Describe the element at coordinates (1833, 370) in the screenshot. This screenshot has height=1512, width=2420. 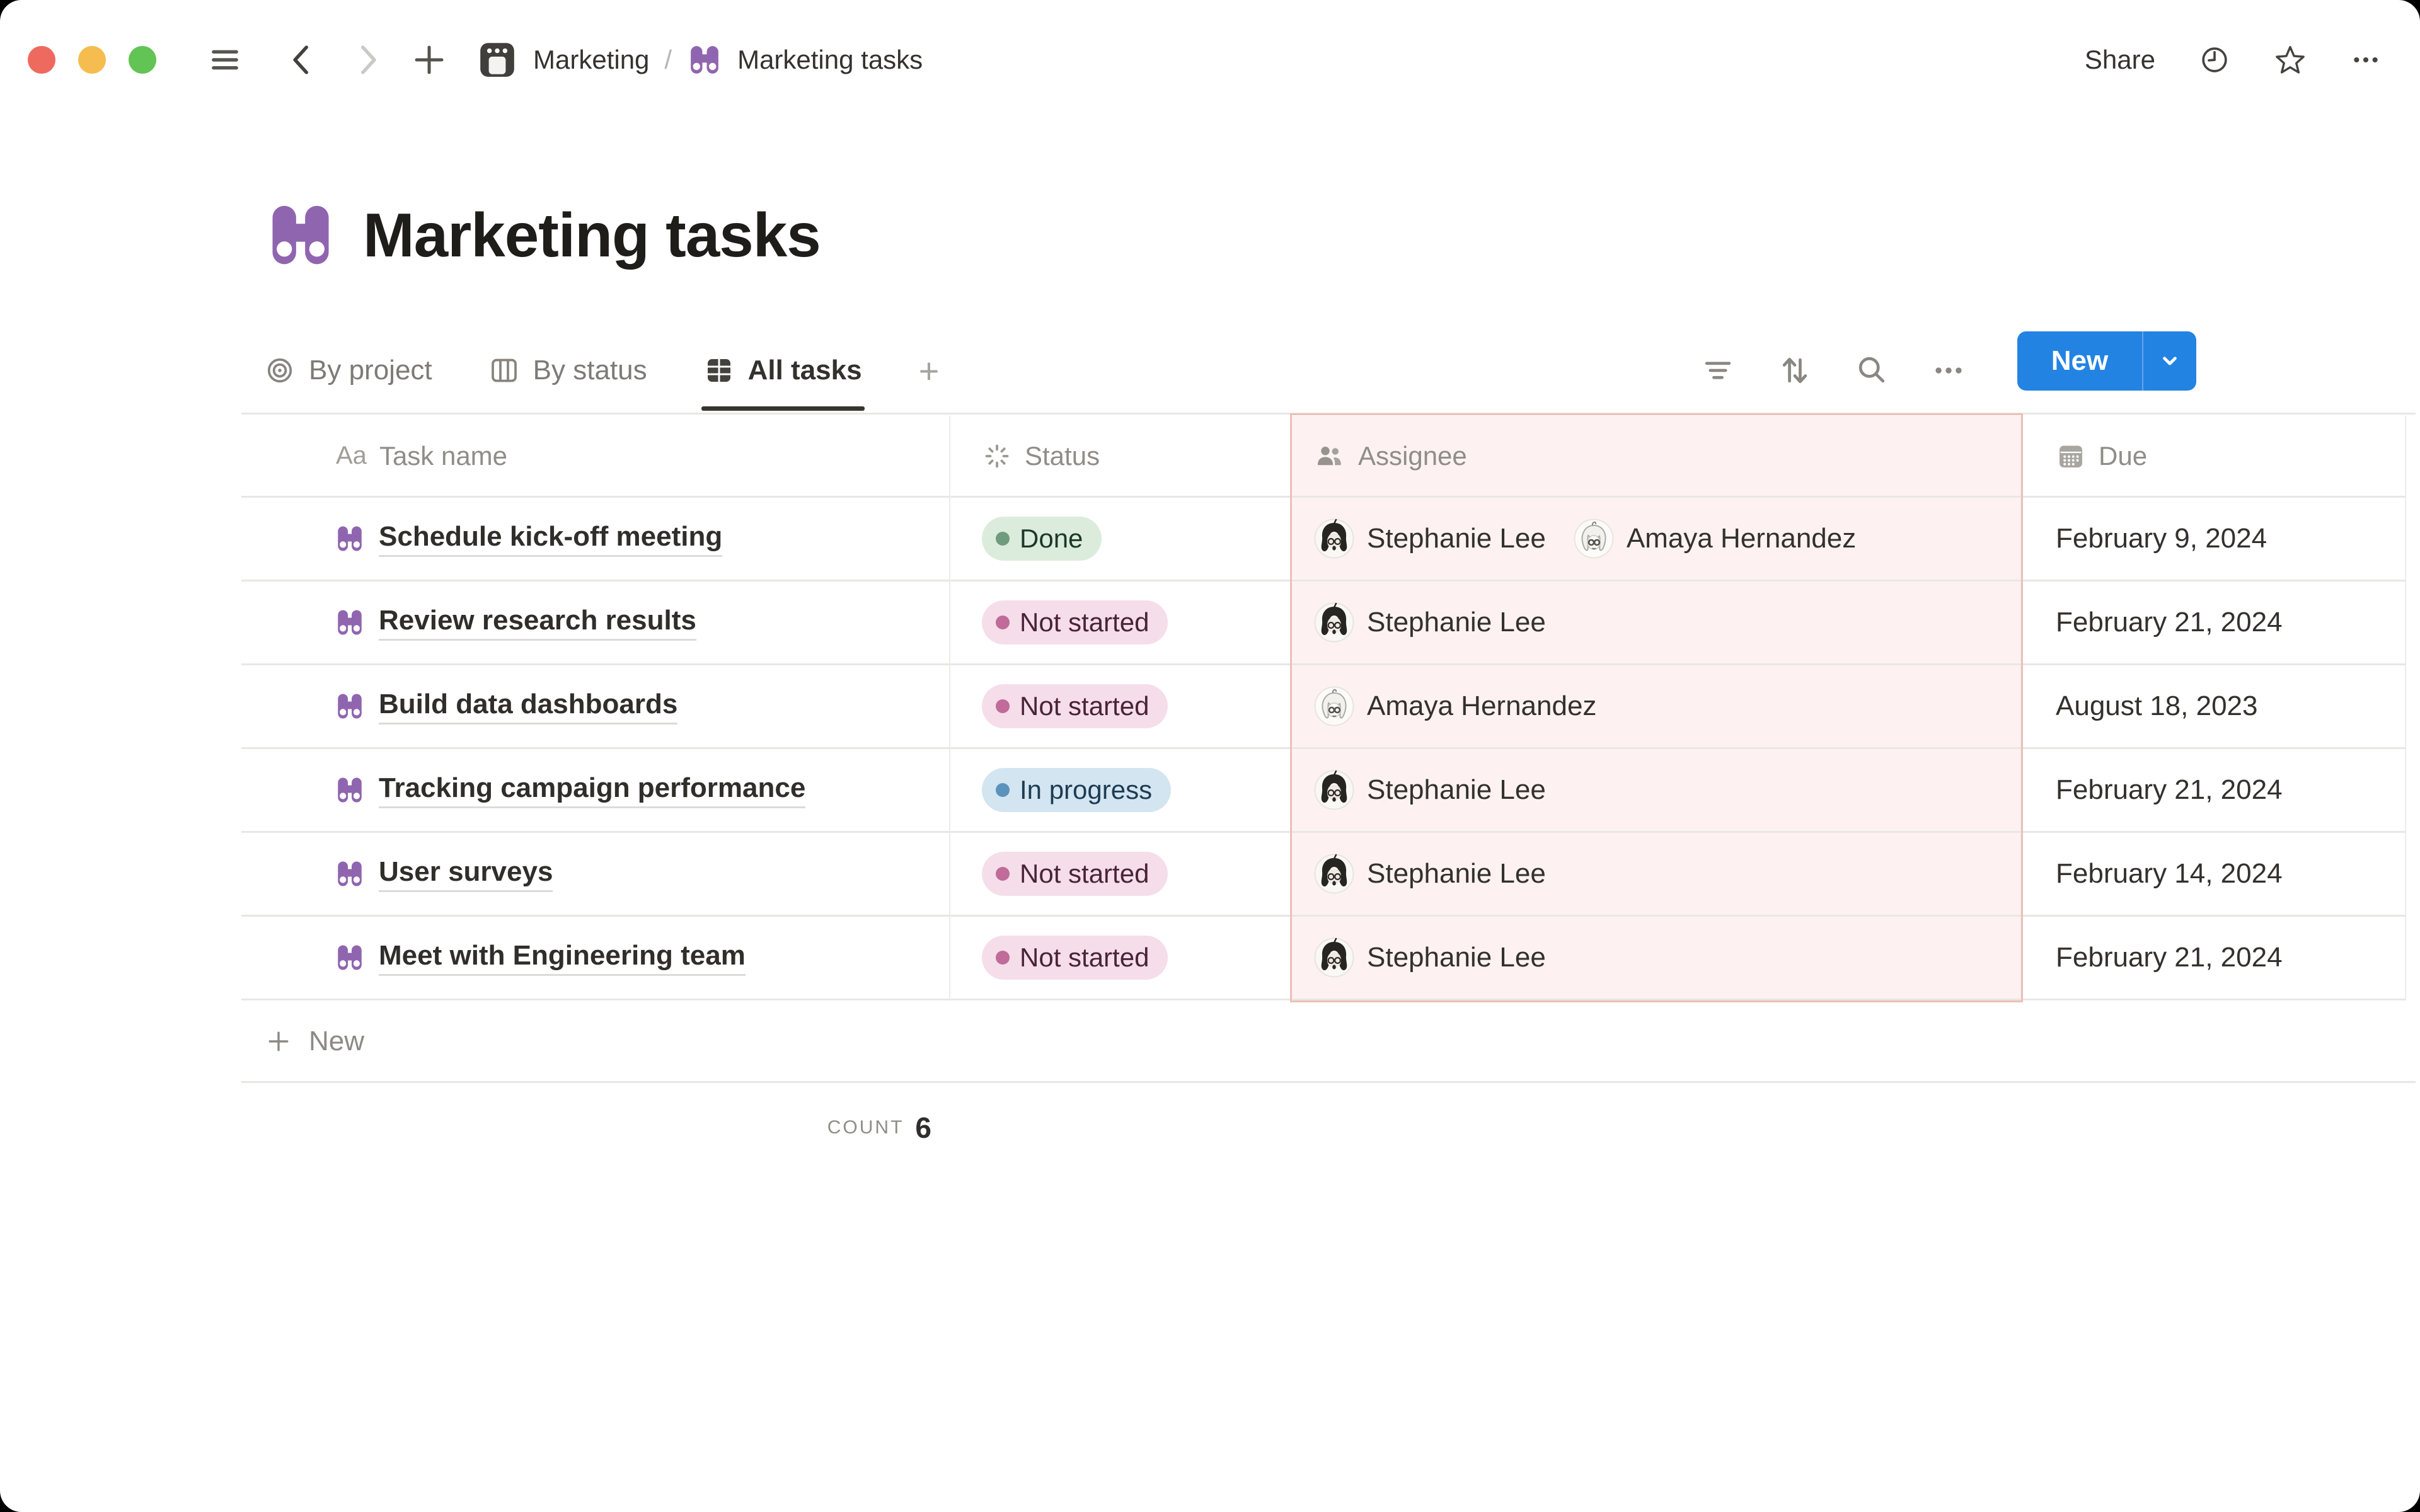
I see `view-toolbar` at that location.